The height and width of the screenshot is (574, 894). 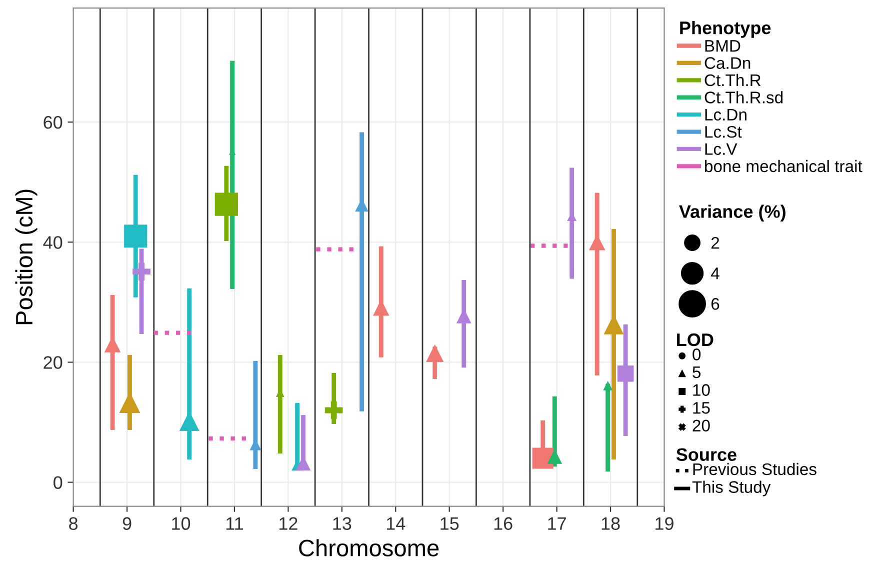 I want to click on legend-label: 2, so click(x=715, y=242).